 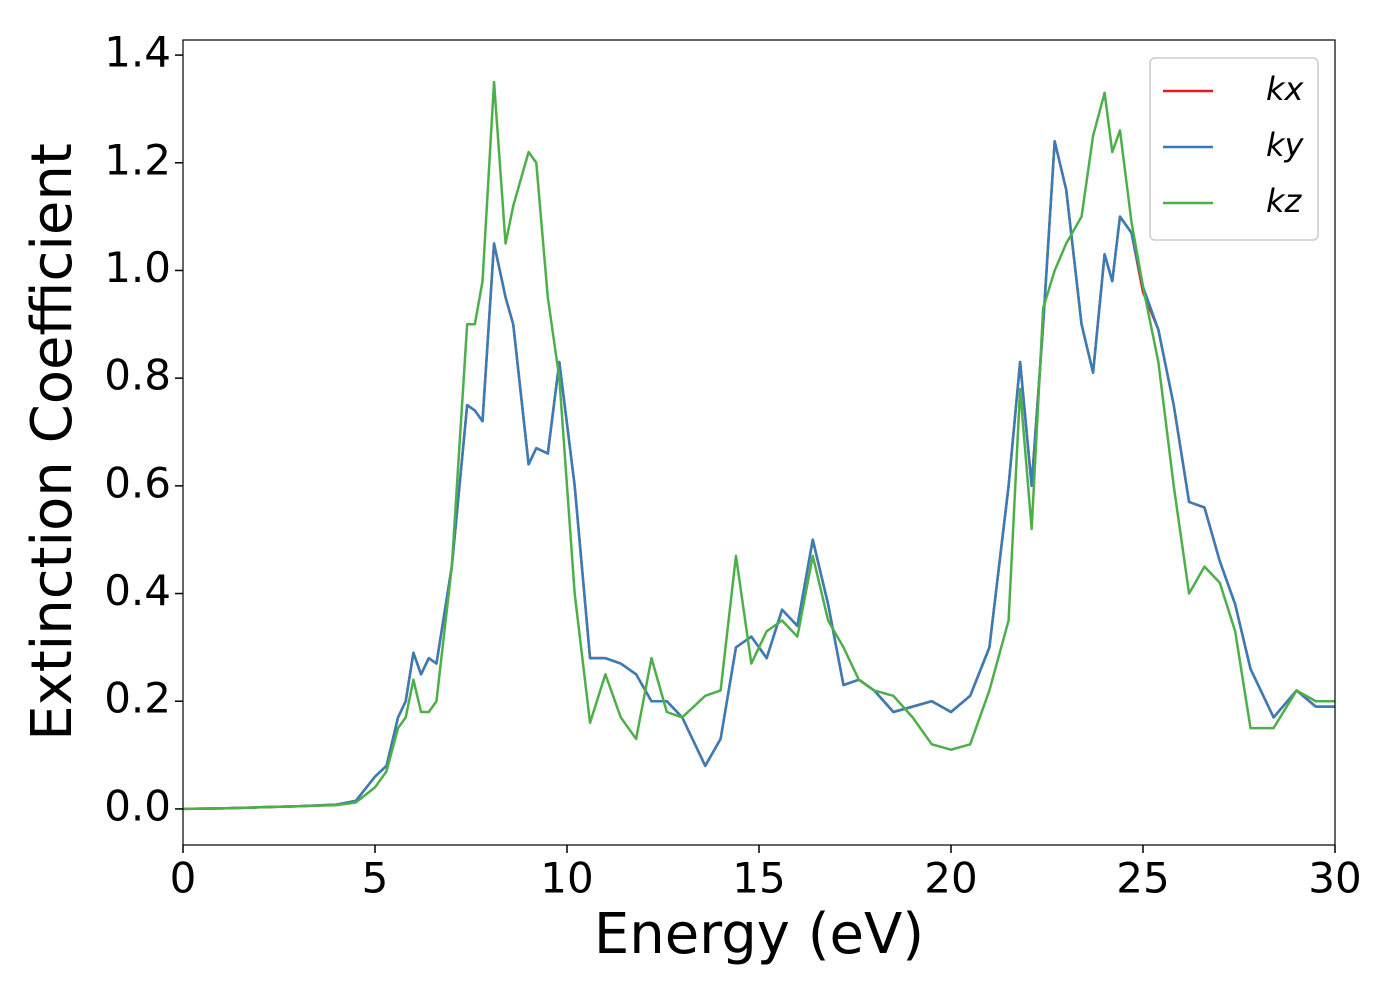 What do you see at coordinates (1285, 145) in the screenshot?
I see `legend-label: ky` at bounding box center [1285, 145].